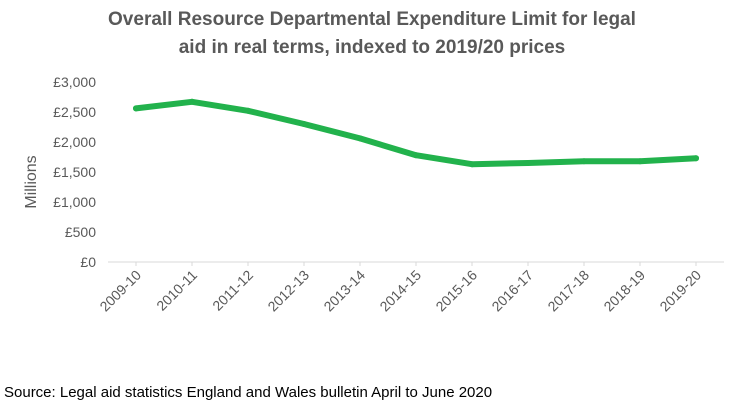  What do you see at coordinates (120, 291) in the screenshot?
I see `x-tick-label: 2009-10` at bounding box center [120, 291].